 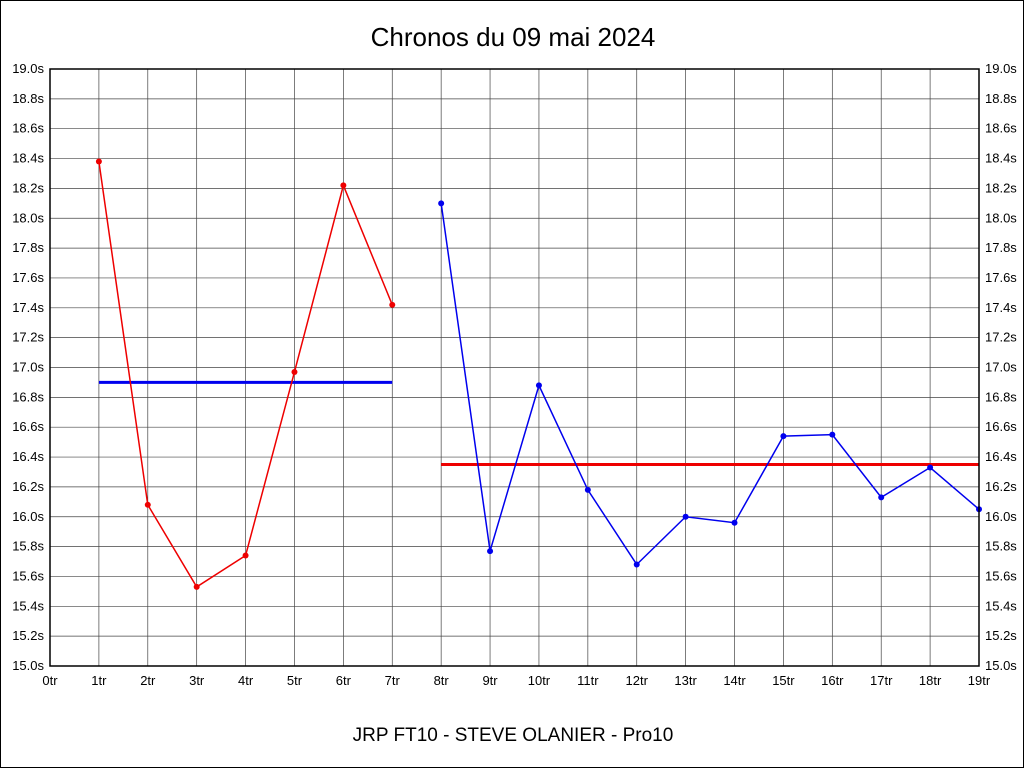 What do you see at coordinates (28, 426) in the screenshot?
I see `y-axis-tick-label-left: 16.6s` at bounding box center [28, 426].